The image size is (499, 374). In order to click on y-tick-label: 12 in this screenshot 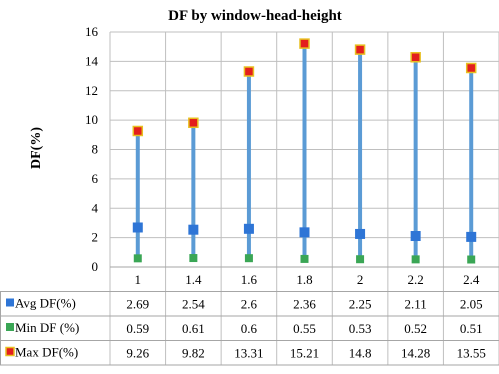, I will do `click(91, 90)`.